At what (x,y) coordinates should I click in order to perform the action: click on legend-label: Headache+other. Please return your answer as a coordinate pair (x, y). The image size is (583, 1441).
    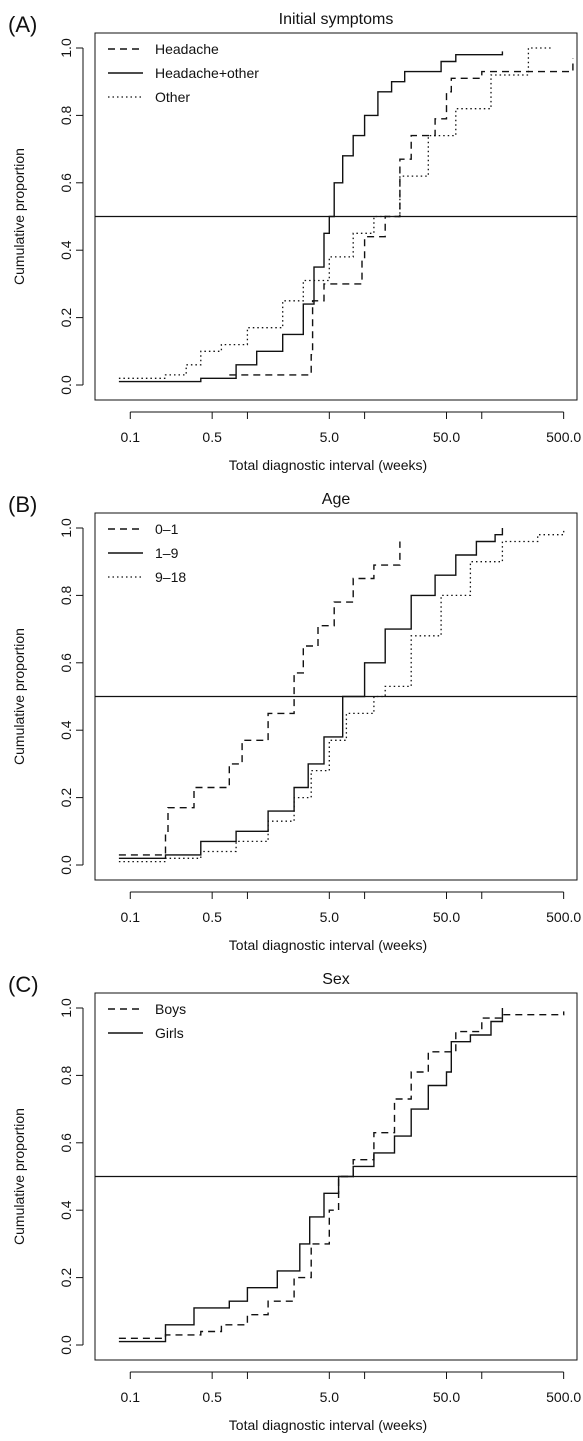
    Looking at the image, I should click on (207, 73).